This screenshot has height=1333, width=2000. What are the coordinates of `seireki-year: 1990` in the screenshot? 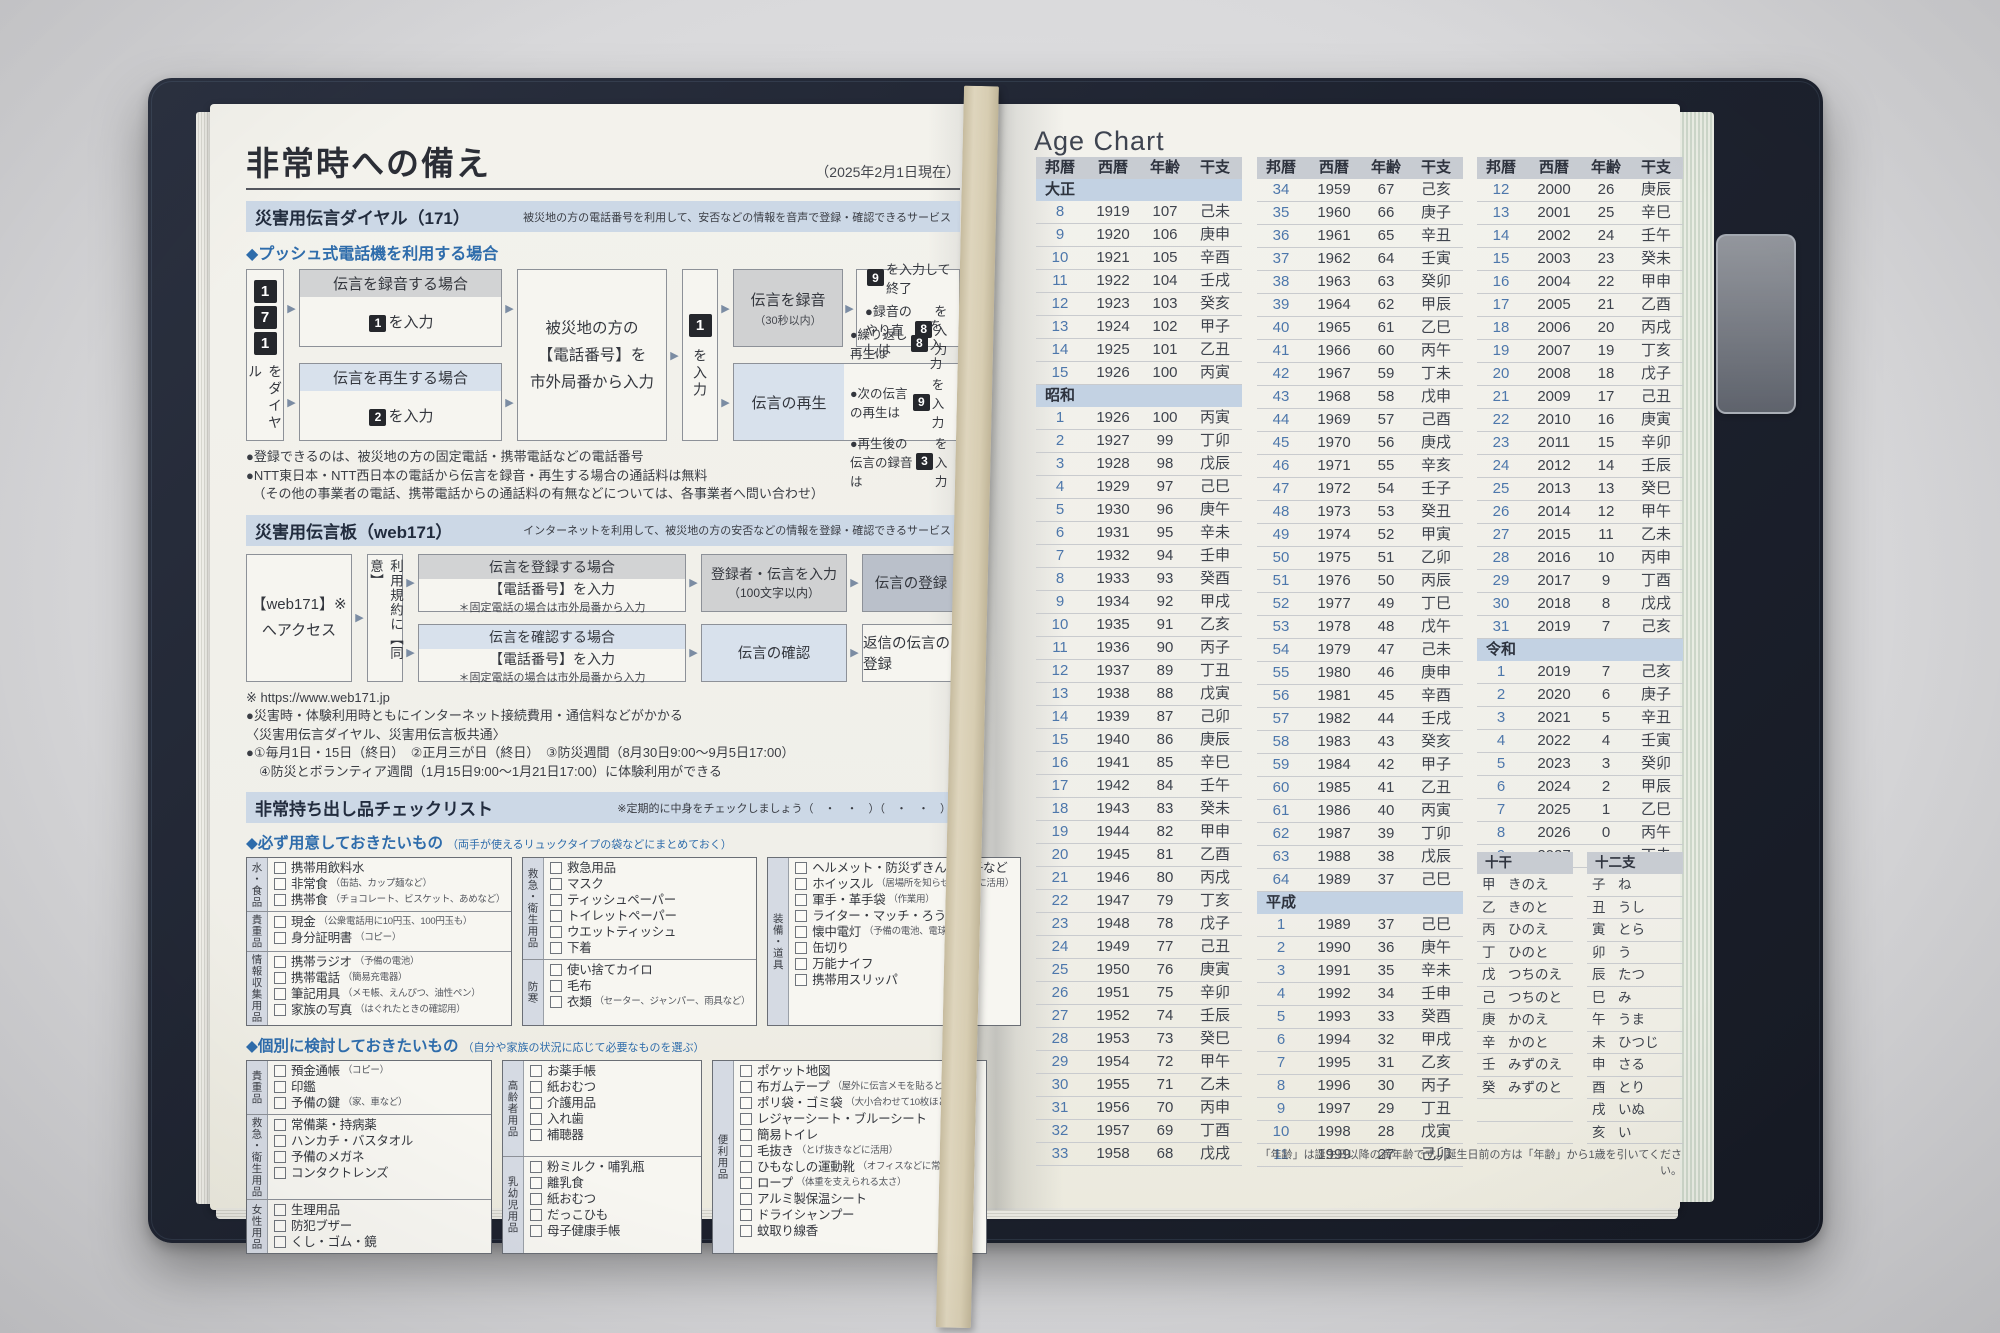 It's located at (1334, 947).